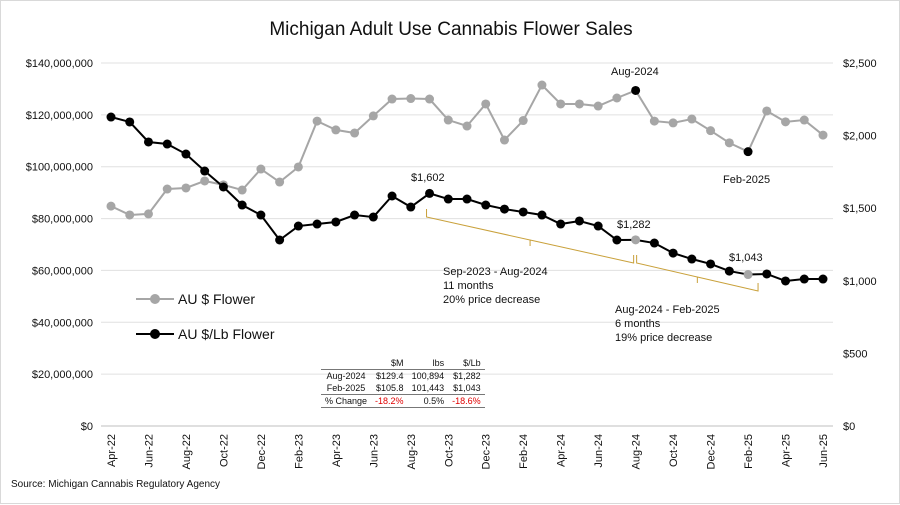 The width and height of the screenshot is (900, 505). What do you see at coordinates (635, 72) in the screenshot?
I see `annotation-aug-2024: Aug-2024` at bounding box center [635, 72].